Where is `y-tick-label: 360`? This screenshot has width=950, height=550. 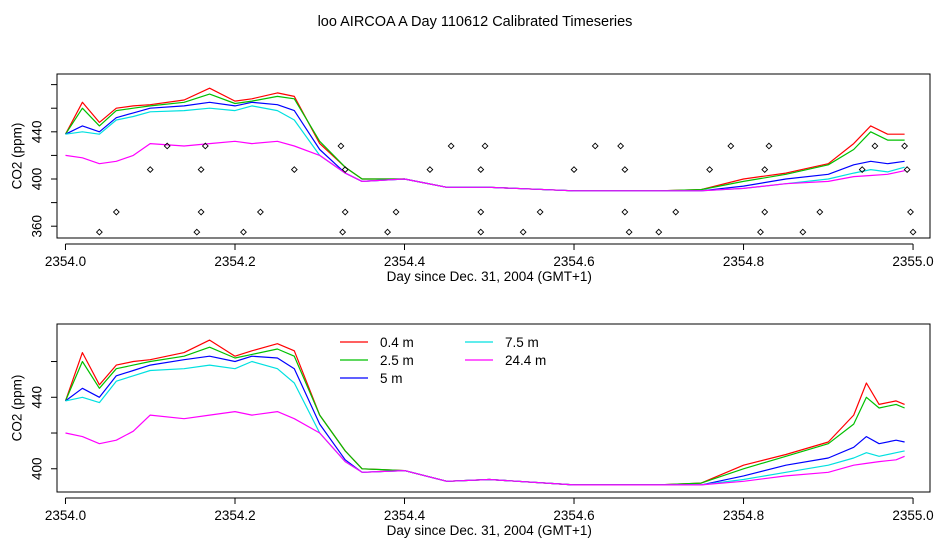 y-tick-label: 360 is located at coordinates (37, 226).